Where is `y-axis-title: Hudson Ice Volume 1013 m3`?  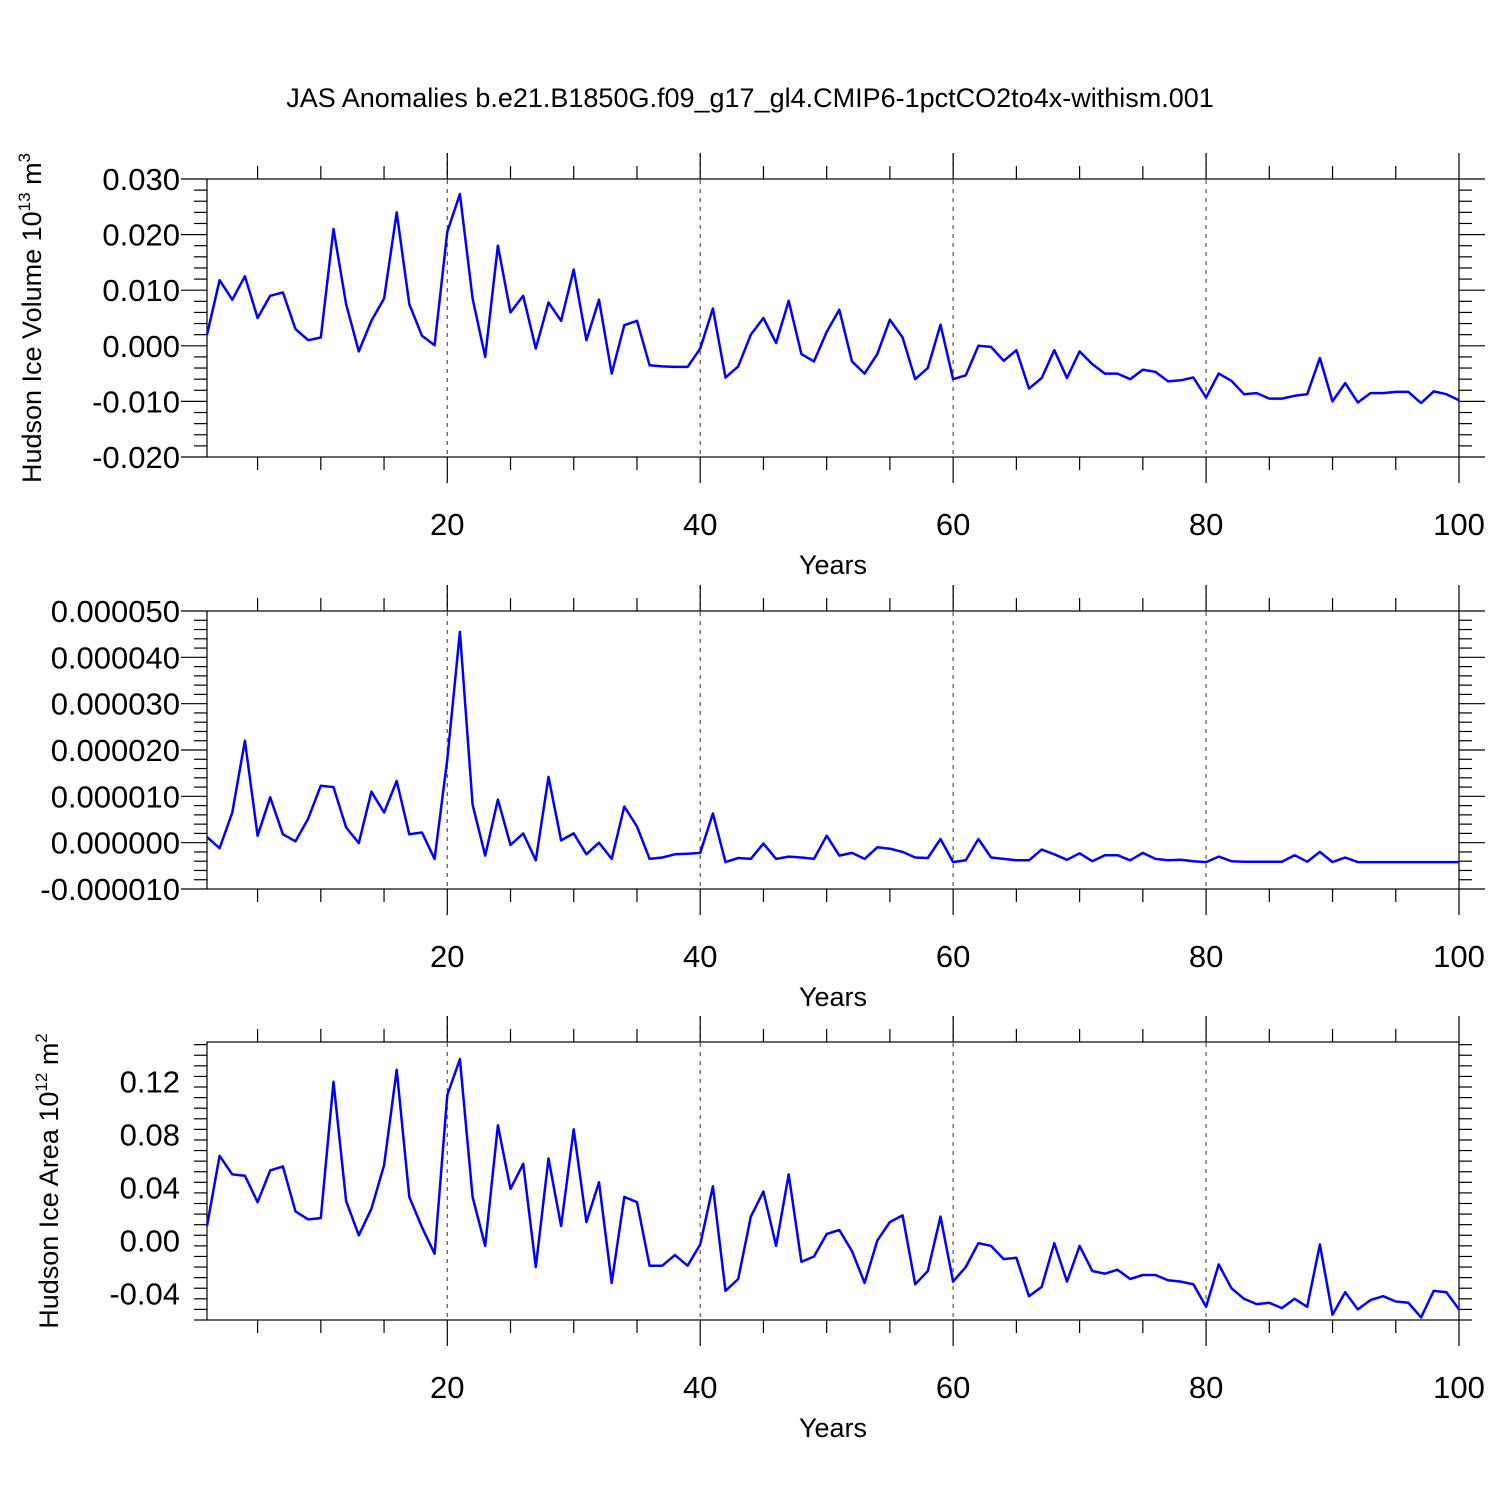
y-axis-title: Hudson Ice Volume 1013 m3 is located at coordinates (31, 318).